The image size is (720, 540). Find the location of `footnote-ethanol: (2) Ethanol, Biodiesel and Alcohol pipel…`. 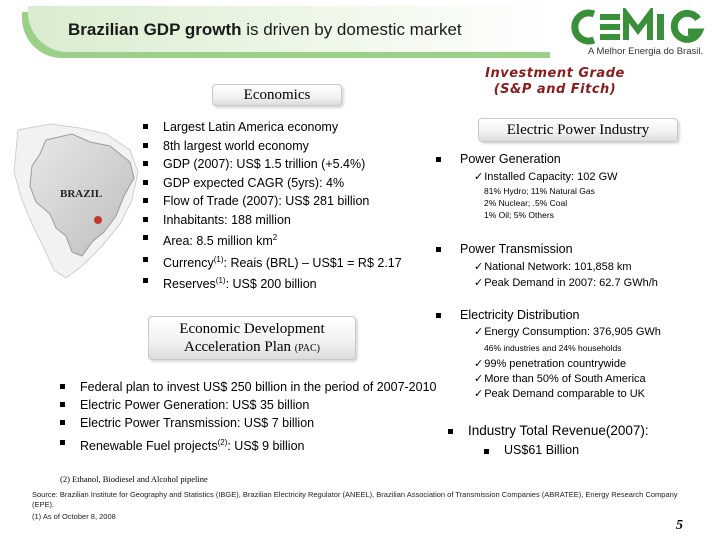

footnote-ethanol: (2) Ethanol, Biodiesel and Alcohol pipel… is located at coordinates (134, 479).